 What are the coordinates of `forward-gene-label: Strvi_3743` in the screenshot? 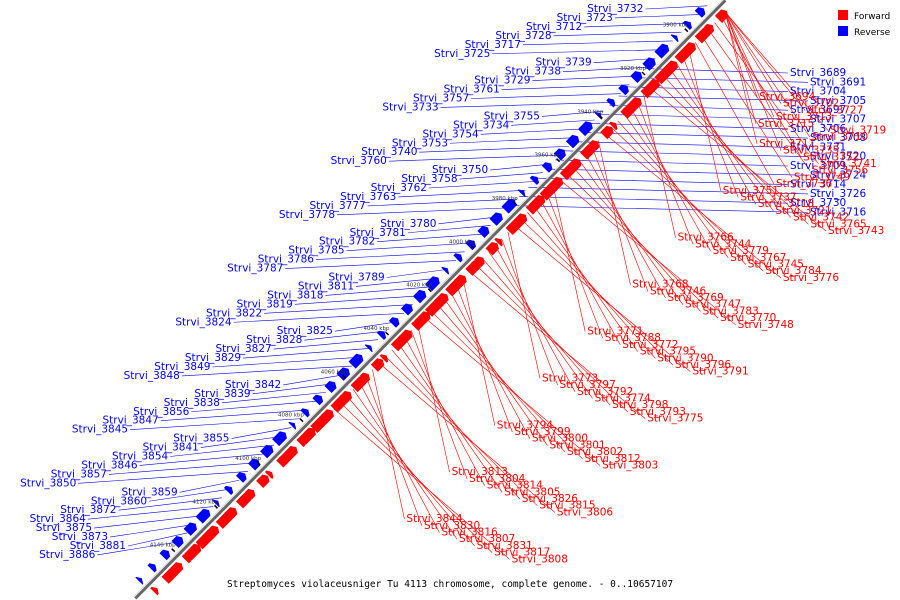 It's located at (856, 231).